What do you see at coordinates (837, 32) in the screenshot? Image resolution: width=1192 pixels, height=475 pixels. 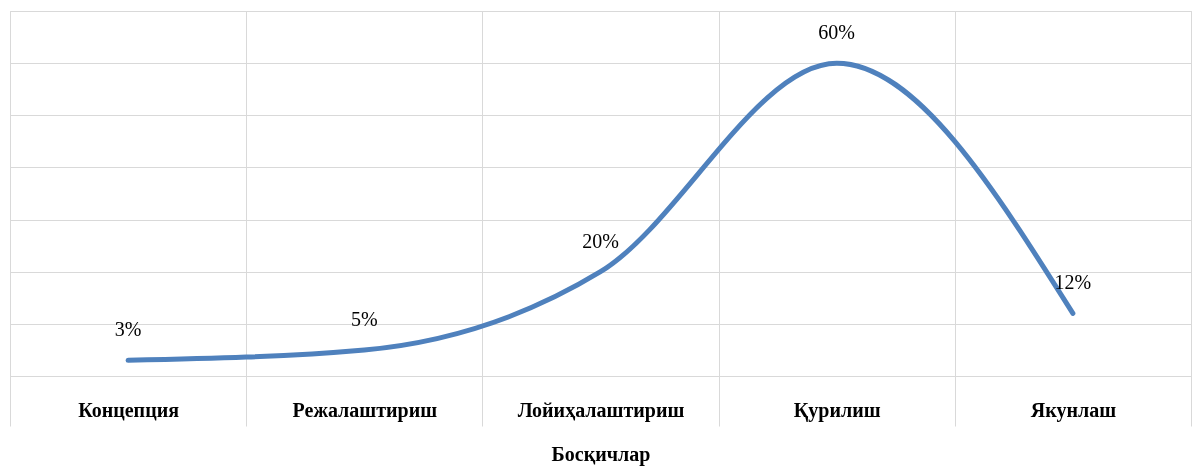 I see `data-label: 60%` at bounding box center [837, 32].